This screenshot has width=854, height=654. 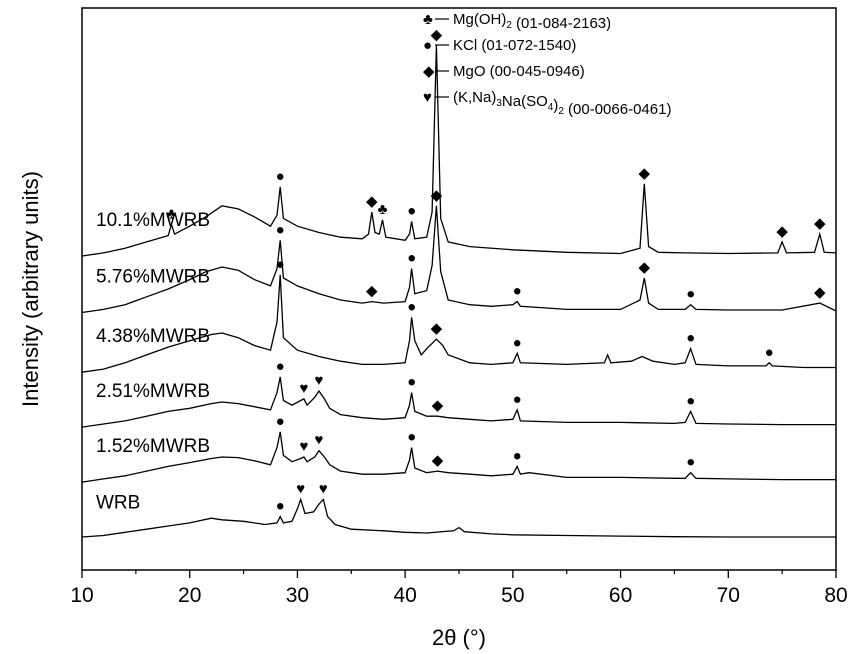 I want to click on series-label: WRB, so click(x=118, y=503).